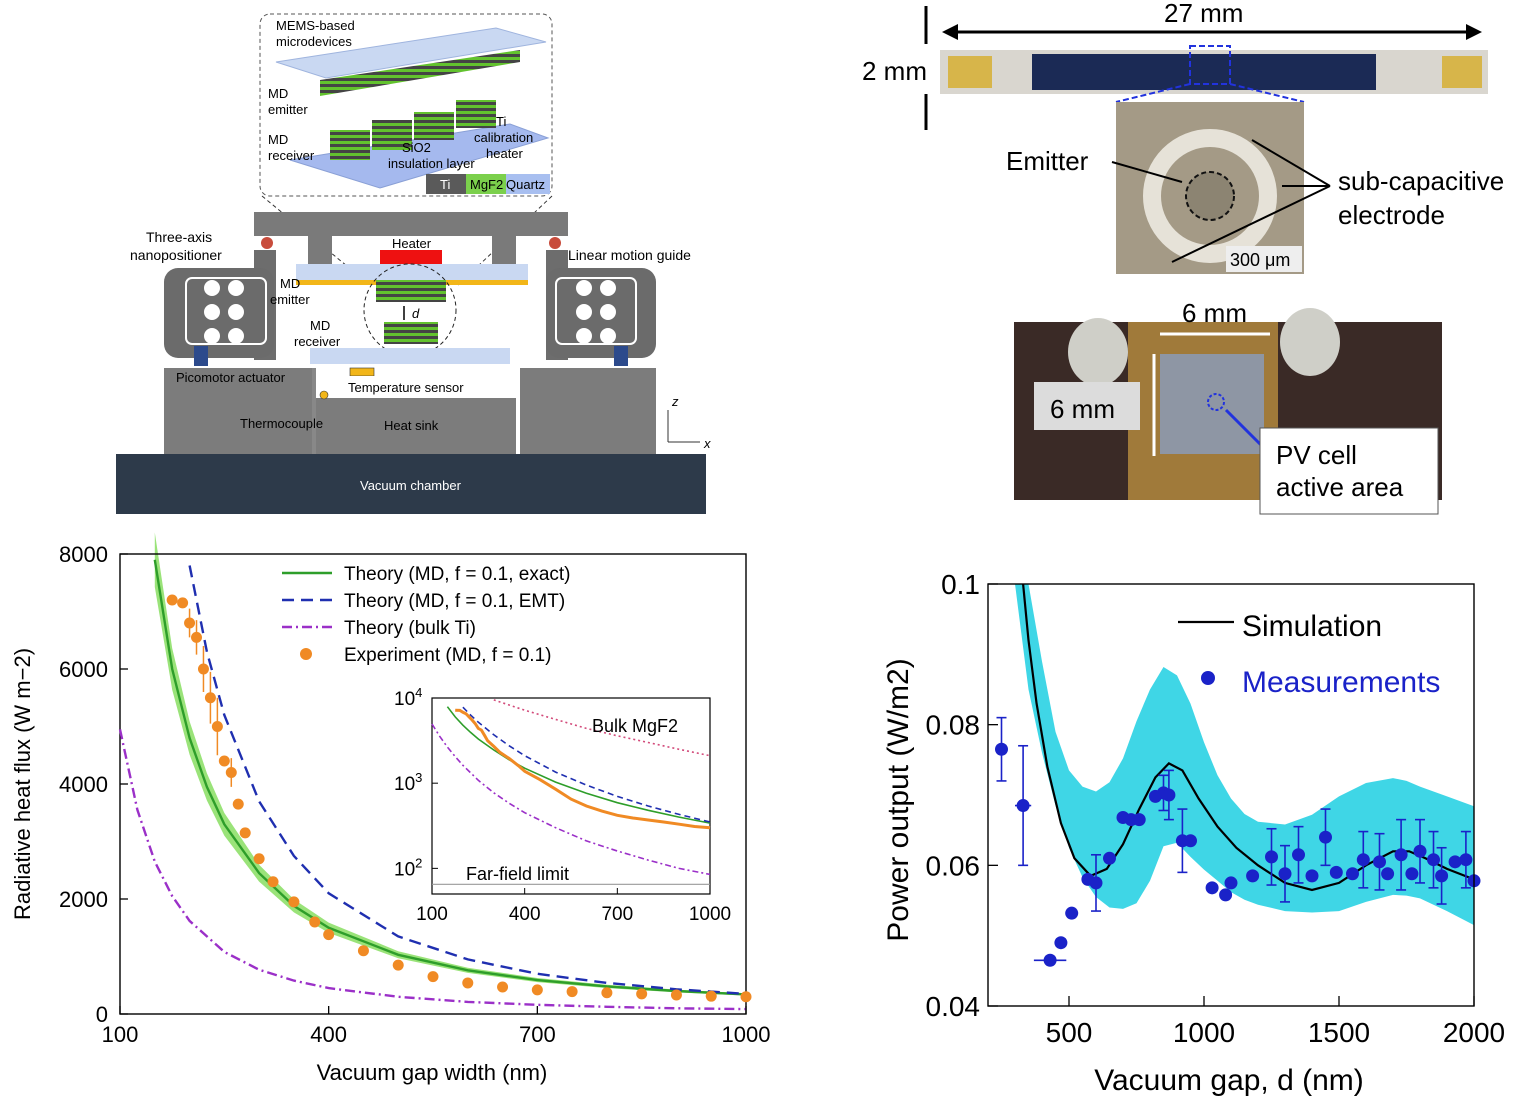  I want to click on left-chart-xlabel: Vacuum gap width (nm), so click(432, 1072).